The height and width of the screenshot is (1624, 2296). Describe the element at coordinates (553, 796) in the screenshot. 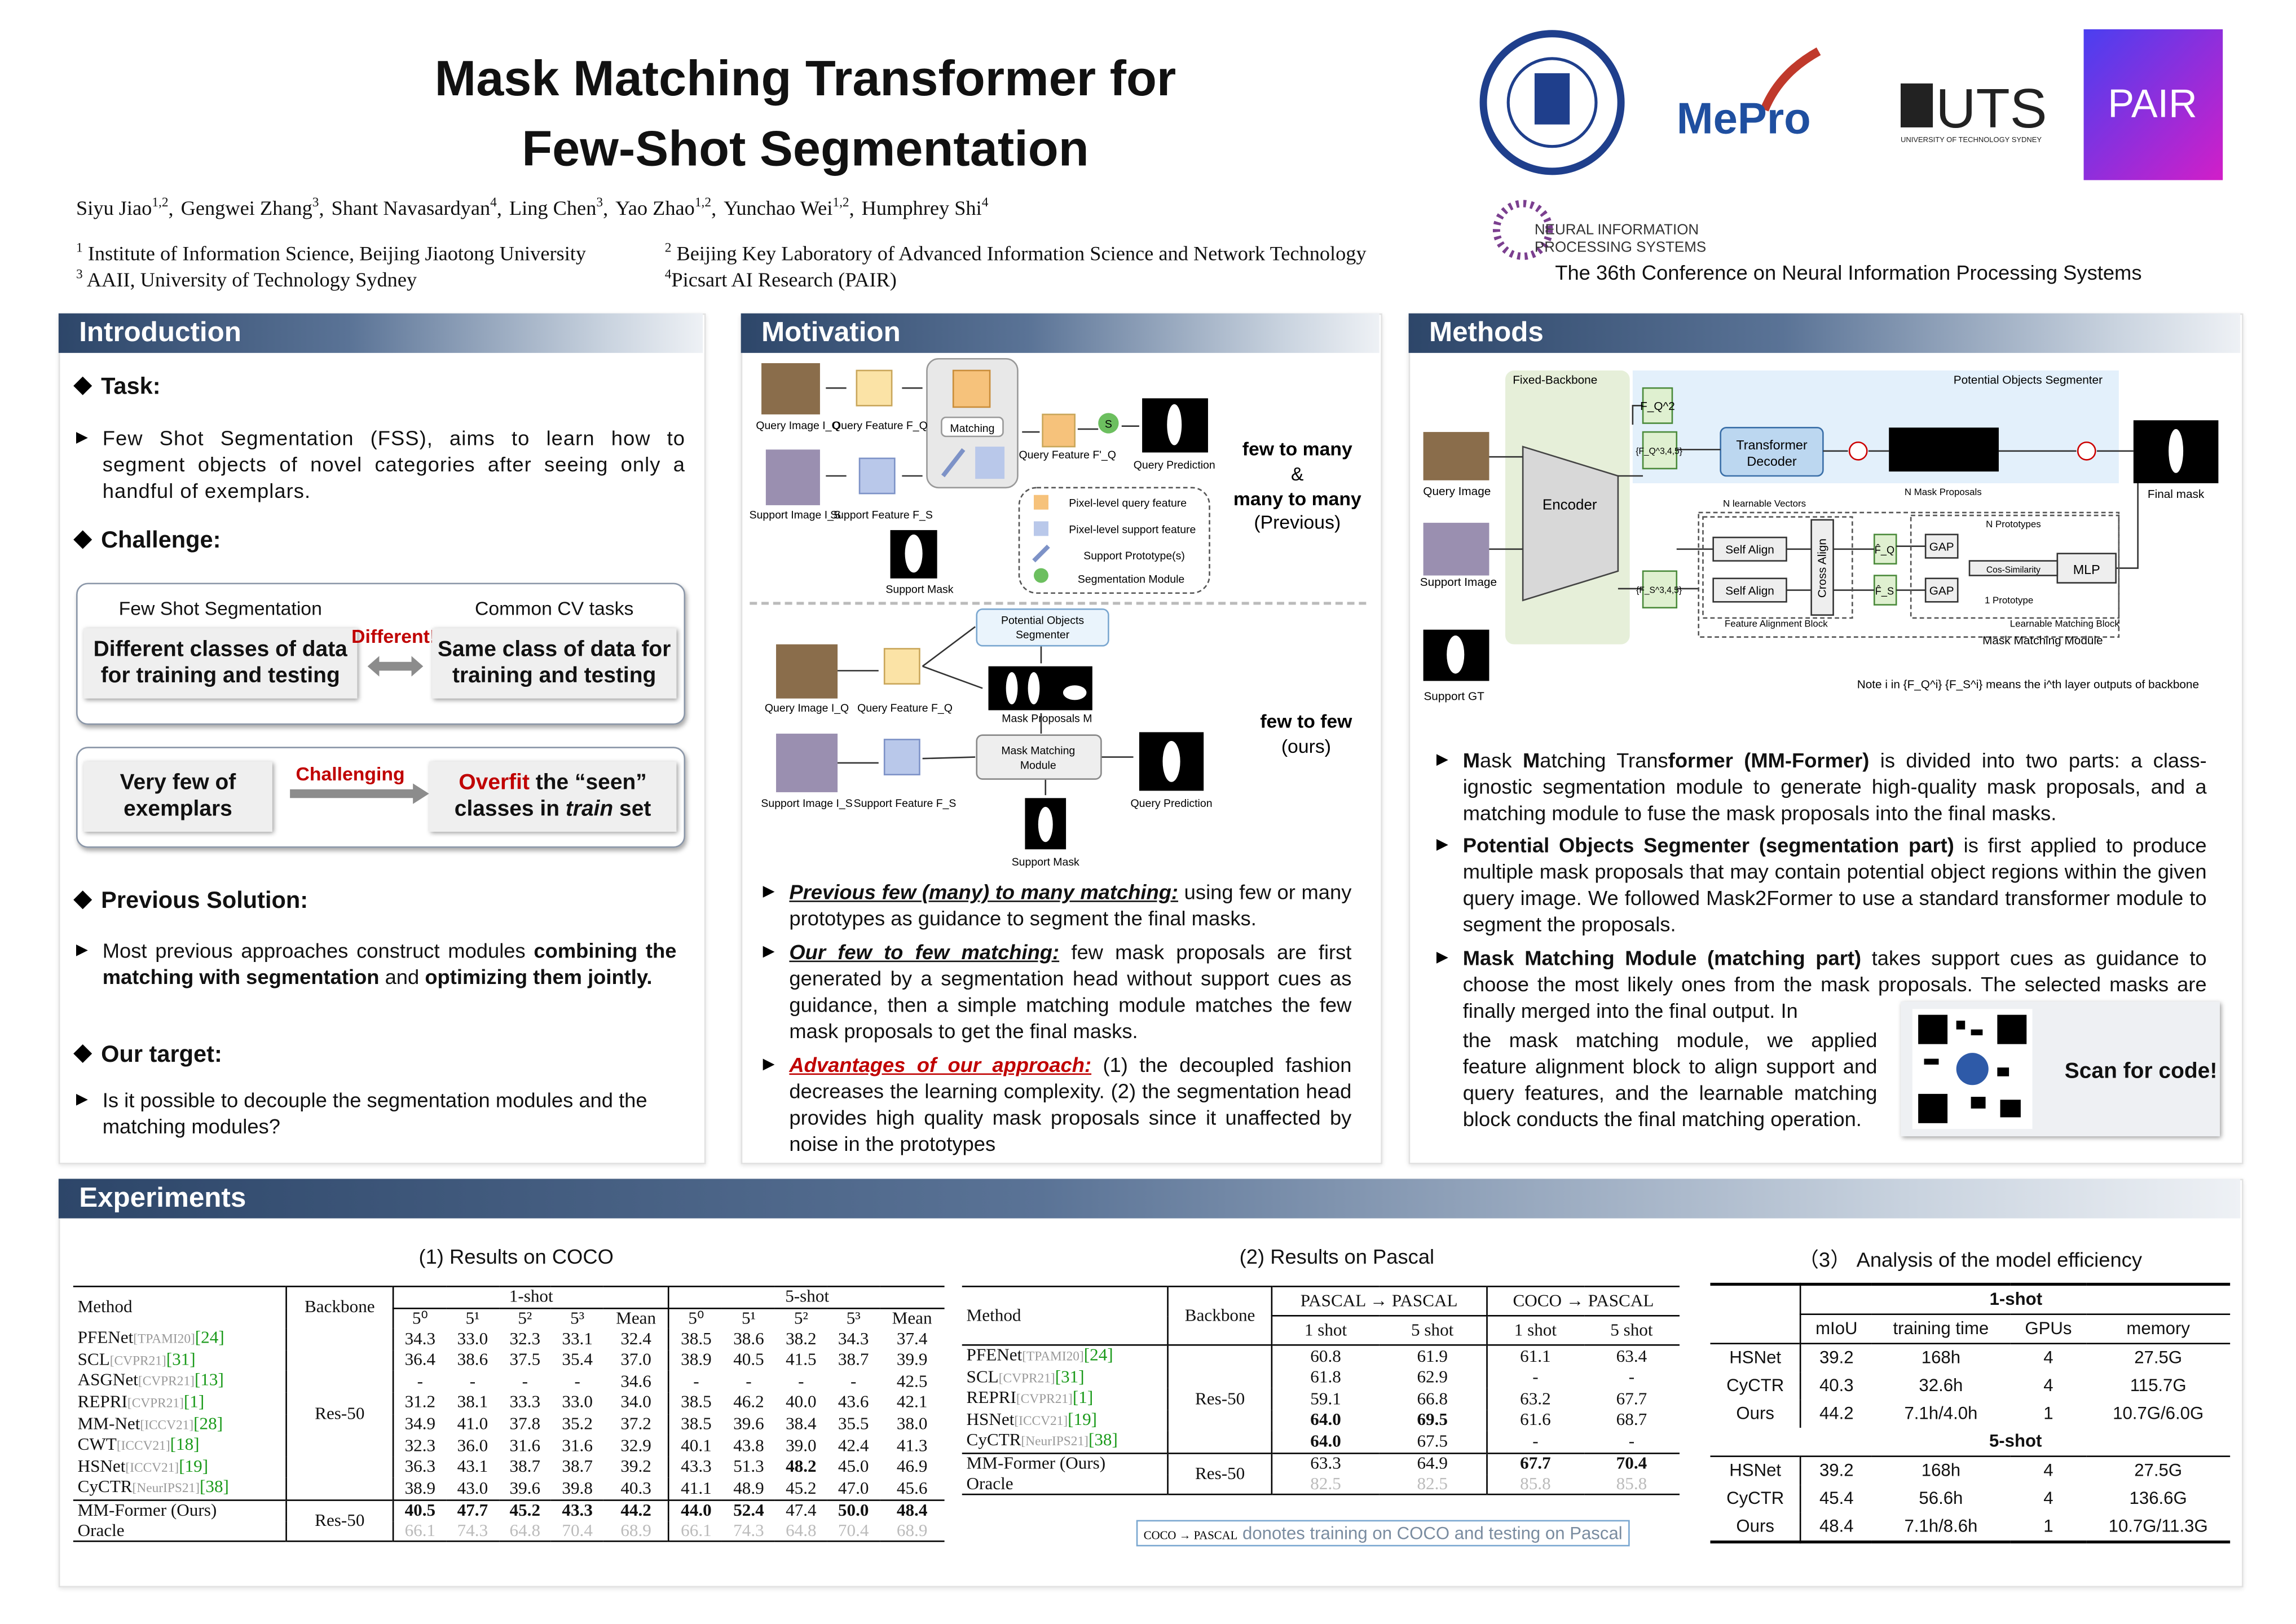

I see `block: Overfit the “seen” classes in train set` at that location.